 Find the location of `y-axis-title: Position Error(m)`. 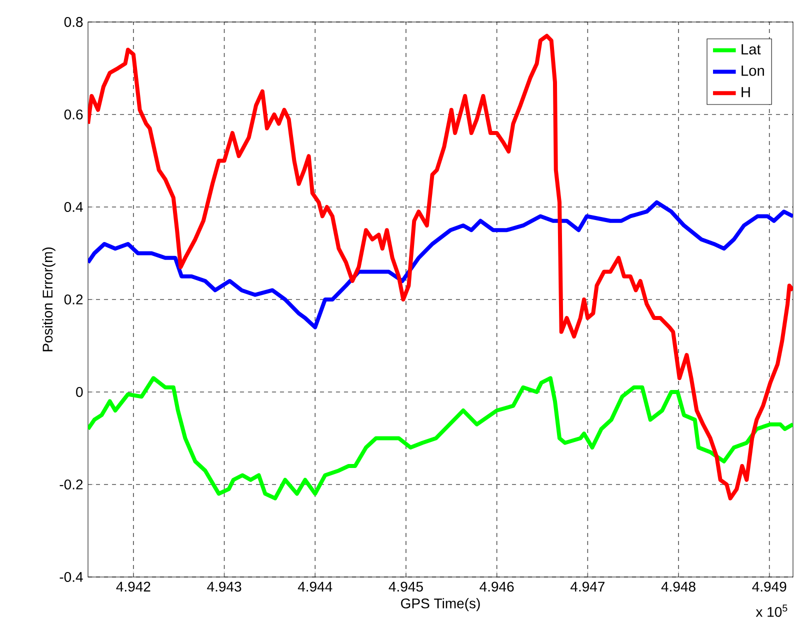

y-axis-title: Position Error(m) is located at coordinates (49, 299).